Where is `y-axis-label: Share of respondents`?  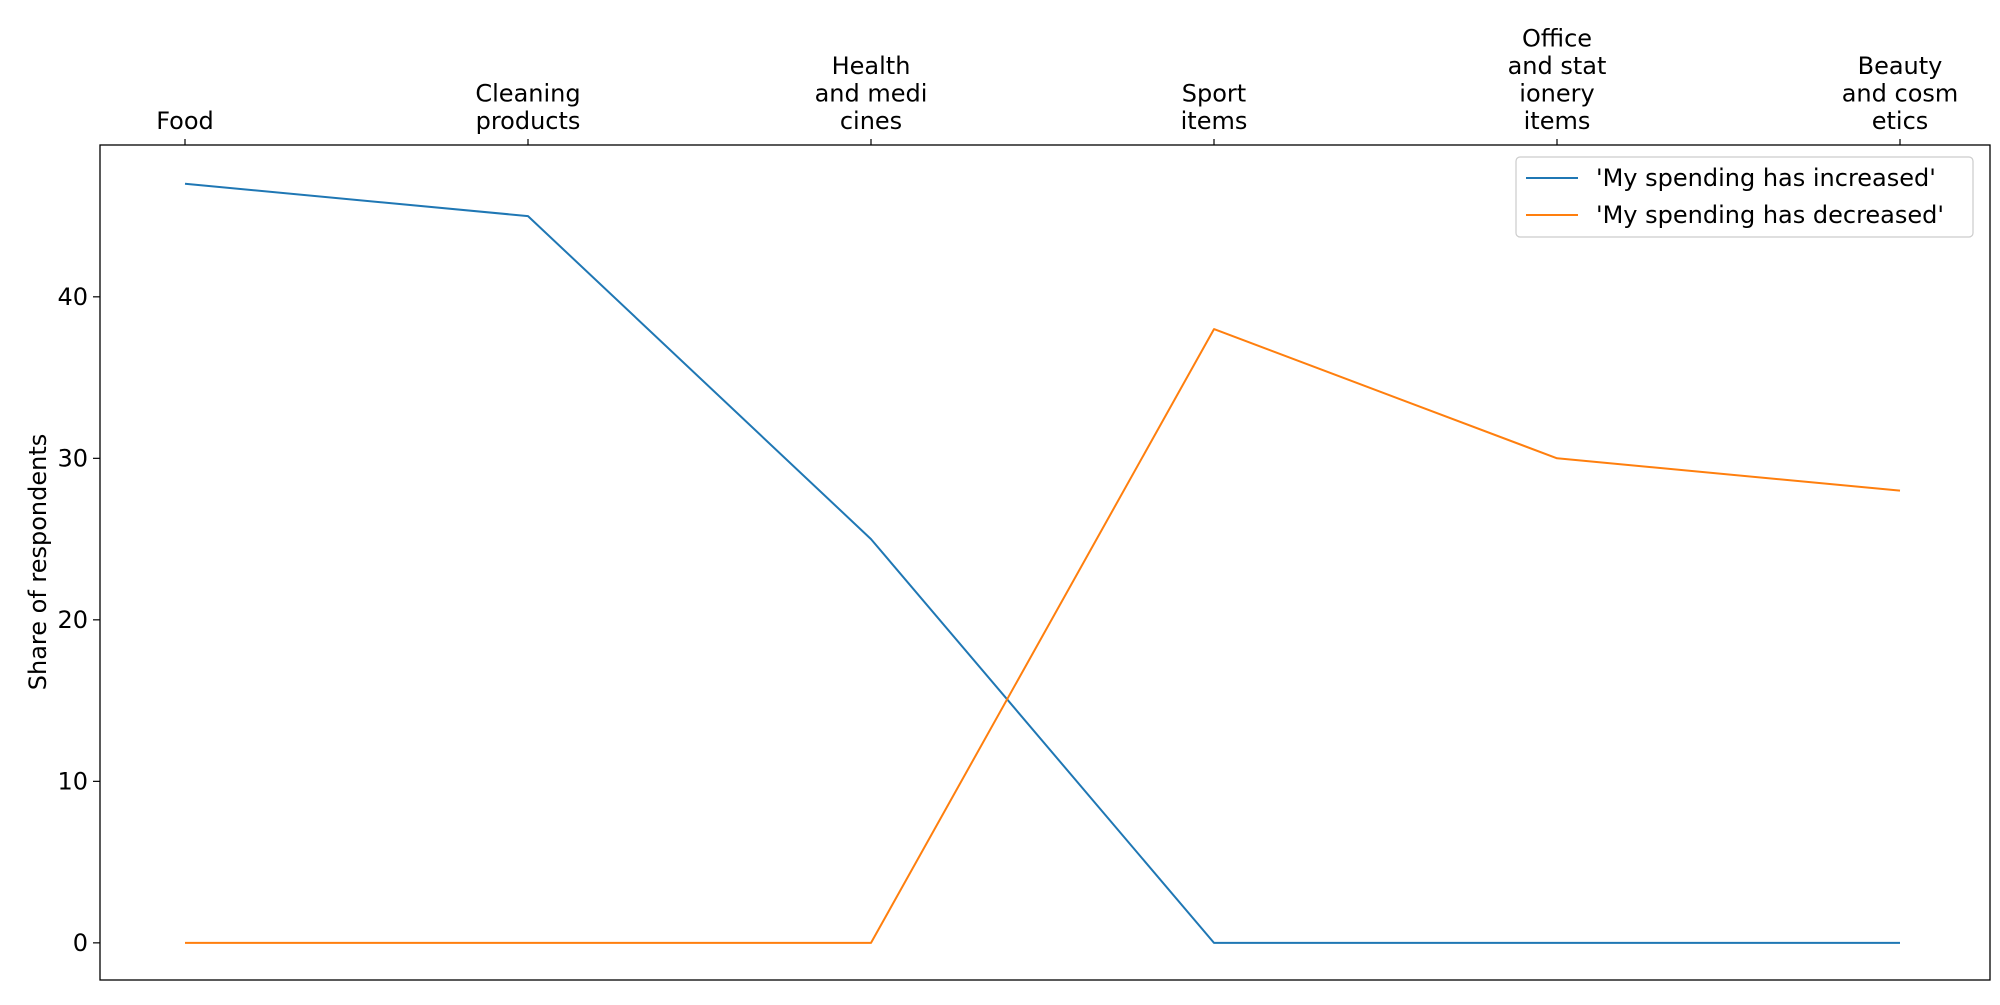
y-axis-label: Share of respondents is located at coordinates (38, 562).